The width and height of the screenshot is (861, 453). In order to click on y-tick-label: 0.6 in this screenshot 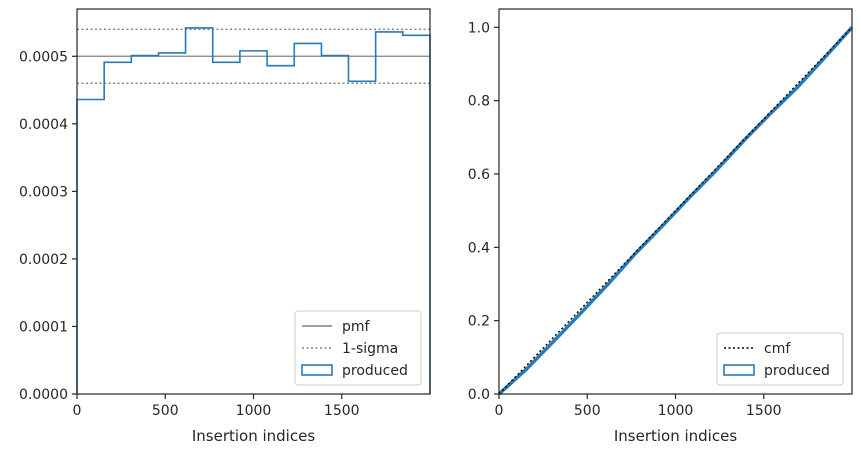, I will do `click(479, 175)`.